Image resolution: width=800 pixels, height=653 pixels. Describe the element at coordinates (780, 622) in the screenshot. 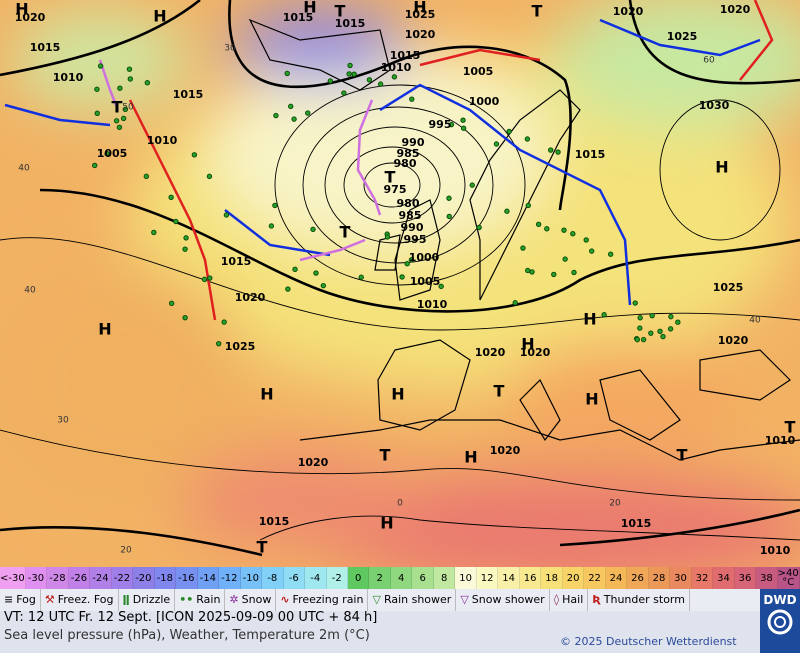

I see `logo-mark` at that location.